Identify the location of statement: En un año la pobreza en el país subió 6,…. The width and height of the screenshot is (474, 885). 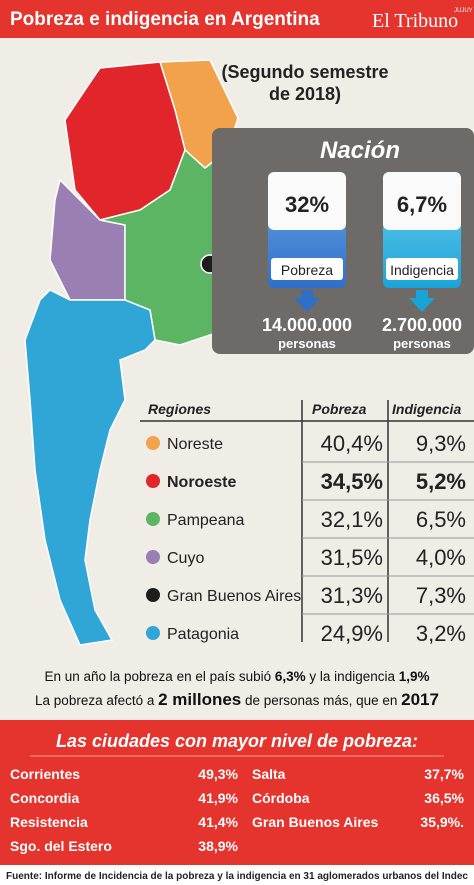
(236, 676).